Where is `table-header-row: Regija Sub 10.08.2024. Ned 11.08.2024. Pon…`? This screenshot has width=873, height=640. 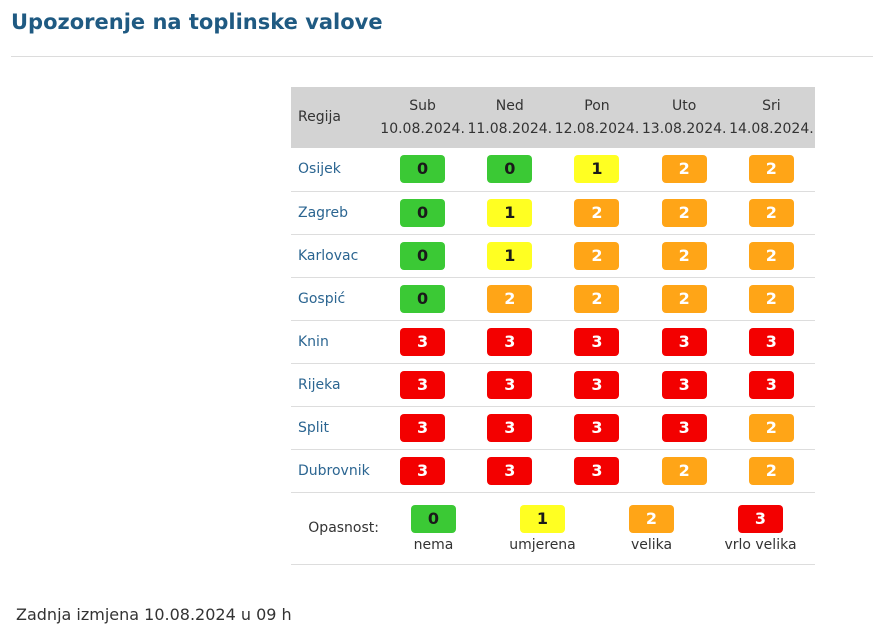
table-header-row: Regija Sub 10.08.2024. Ned 11.08.2024. Pon… is located at coordinates (553, 117).